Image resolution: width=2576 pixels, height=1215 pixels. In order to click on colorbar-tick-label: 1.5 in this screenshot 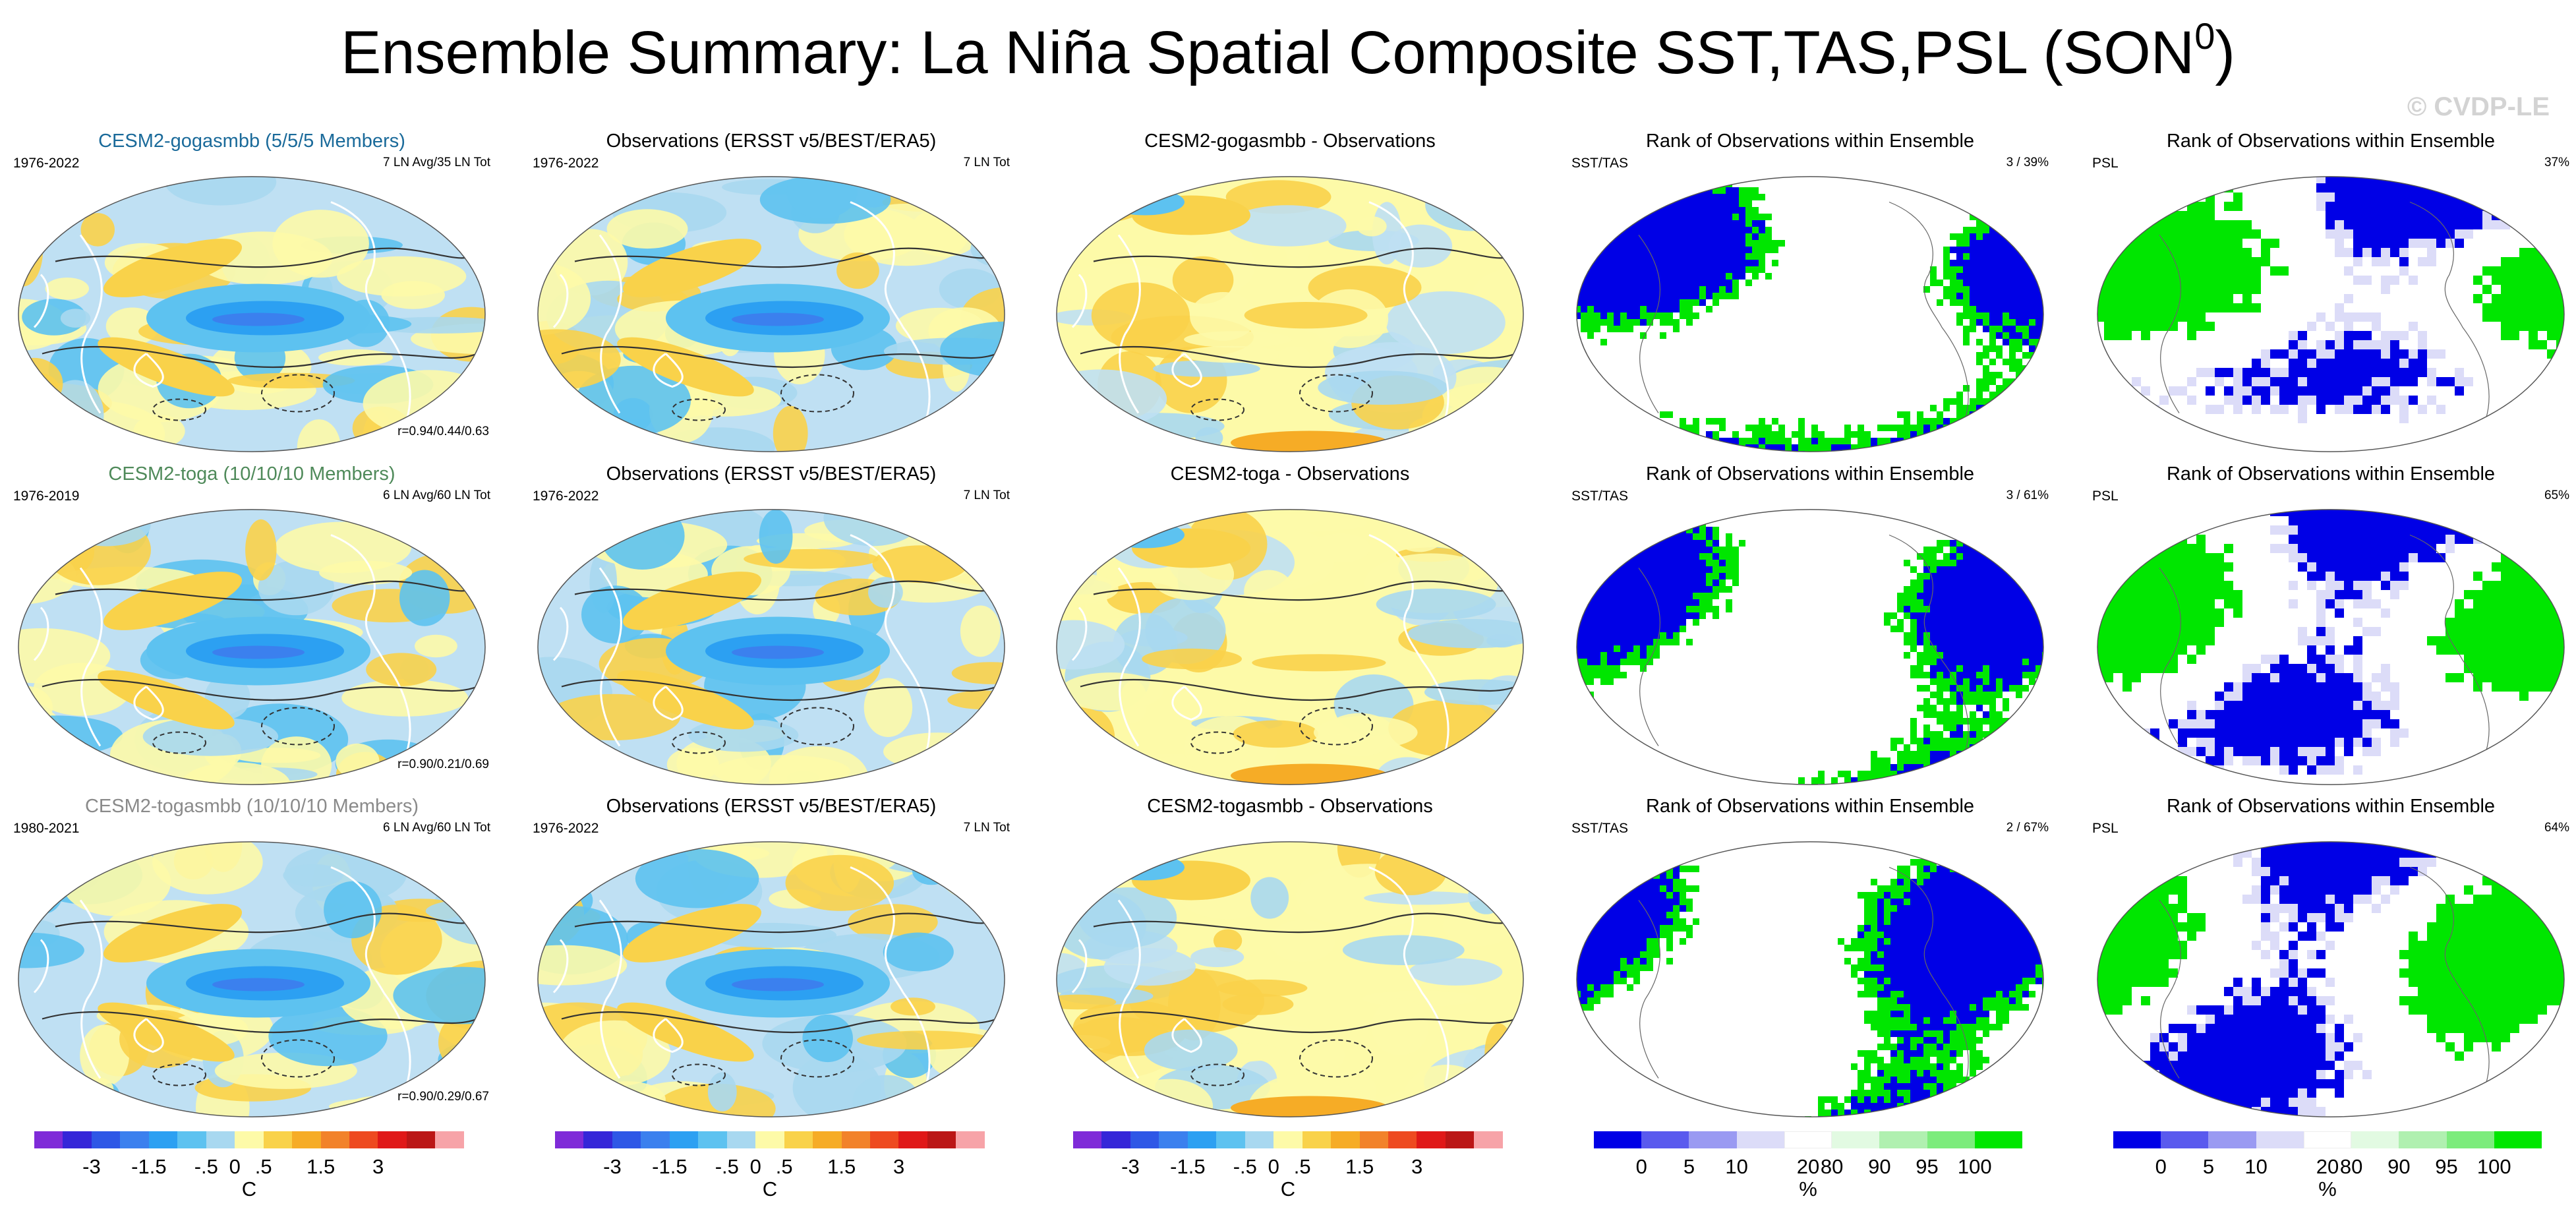, I will do `click(841, 1166)`.